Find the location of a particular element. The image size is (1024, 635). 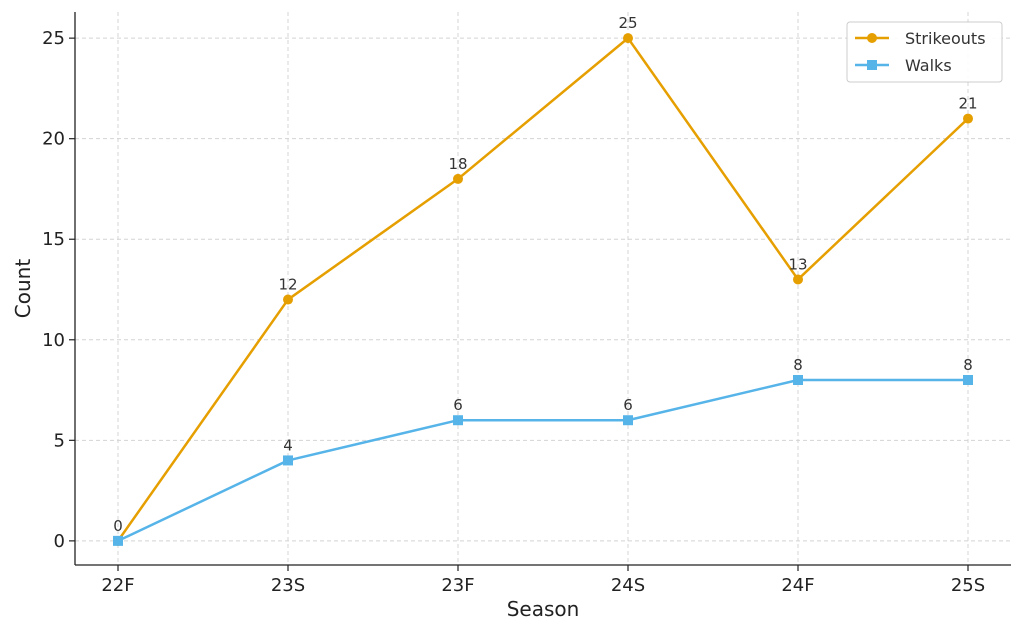

x-axis-title: Season is located at coordinates (543, 609).